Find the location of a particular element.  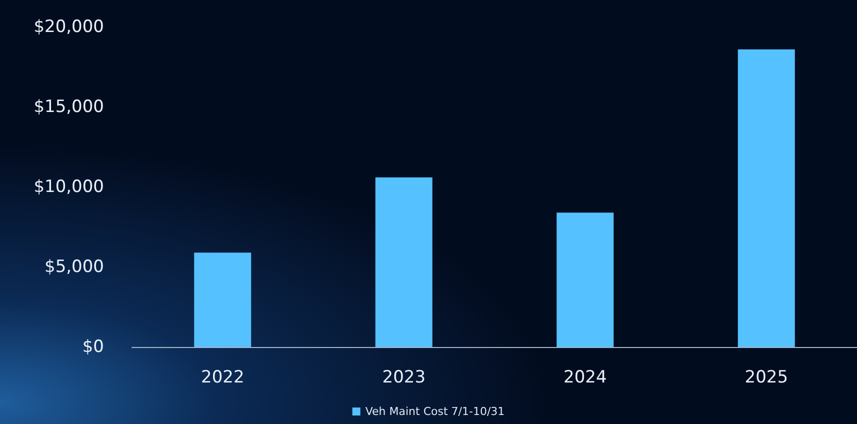

y-tick-label: $10,000 is located at coordinates (69, 187).